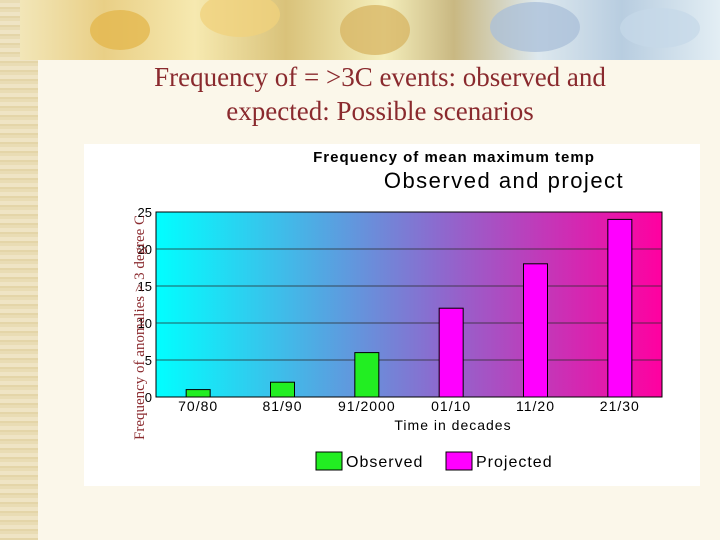 The width and height of the screenshot is (720, 540). I want to click on x-tick-label: 01/10, so click(451, 406).